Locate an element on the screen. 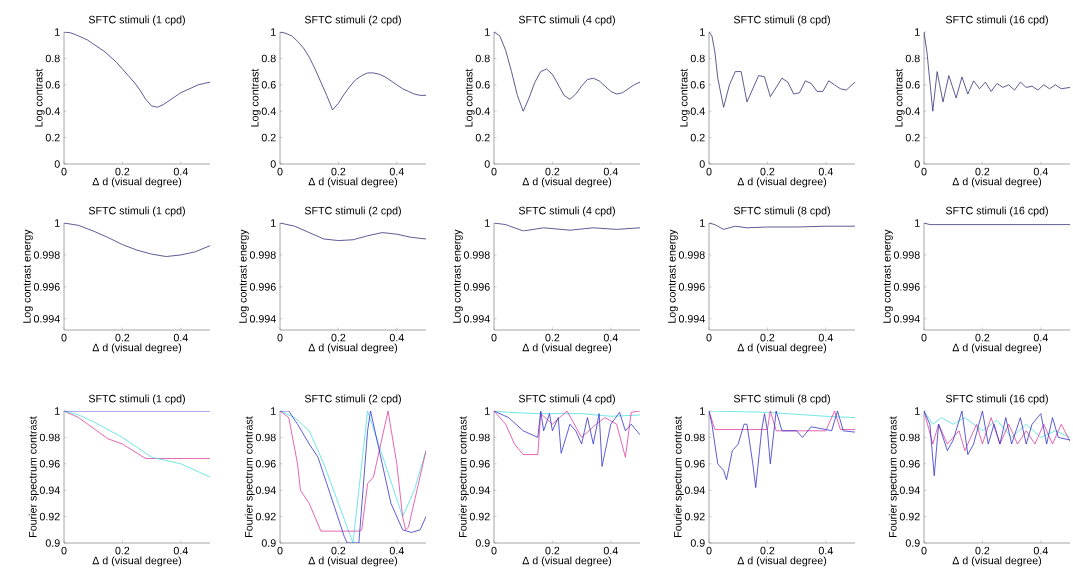  y-tick-label: 0.2 is located at coordinates (912, 137).